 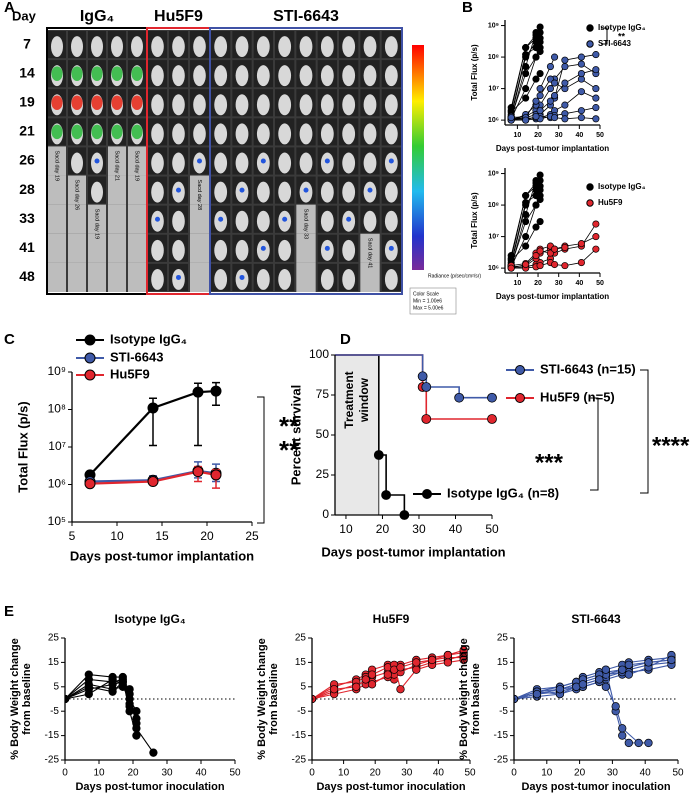 I want to click on sacrifice-label: Sacd day 19, so click(x=97, y=224).